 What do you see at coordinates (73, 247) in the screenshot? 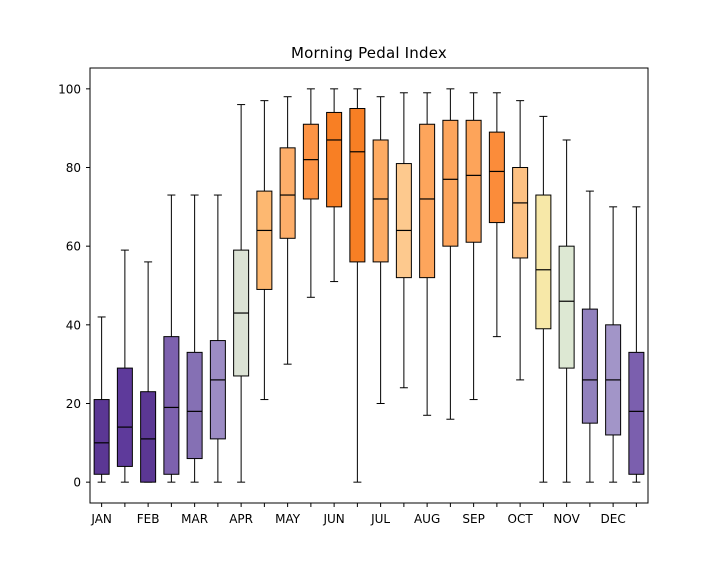
I see `y-tick-label: 60` at bounding box center [73, 247].